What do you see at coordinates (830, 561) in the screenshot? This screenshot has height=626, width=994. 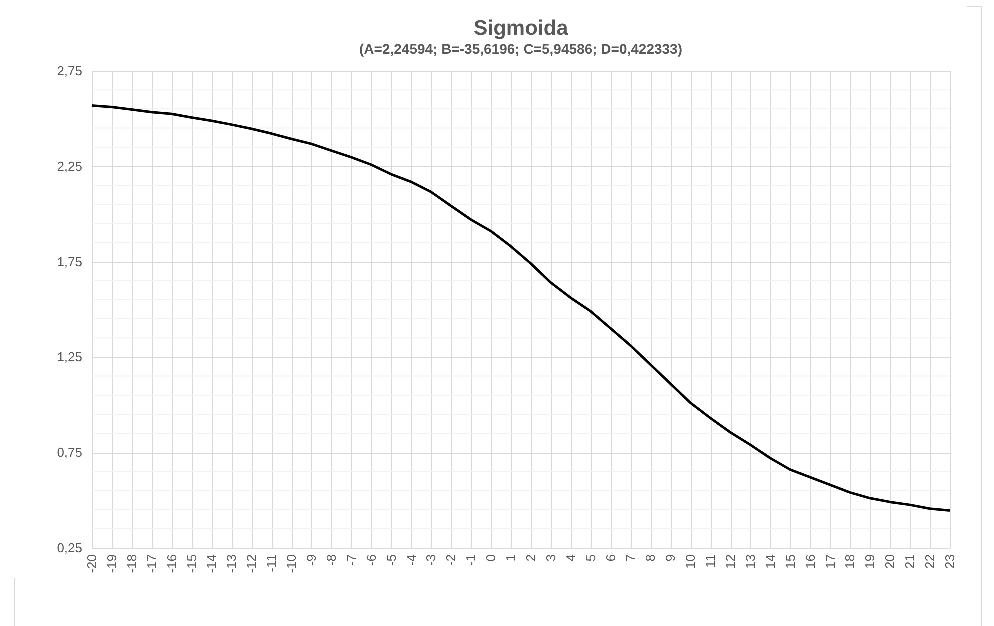 I see `x-tick-label: 17` at bounding box center [830, 561].